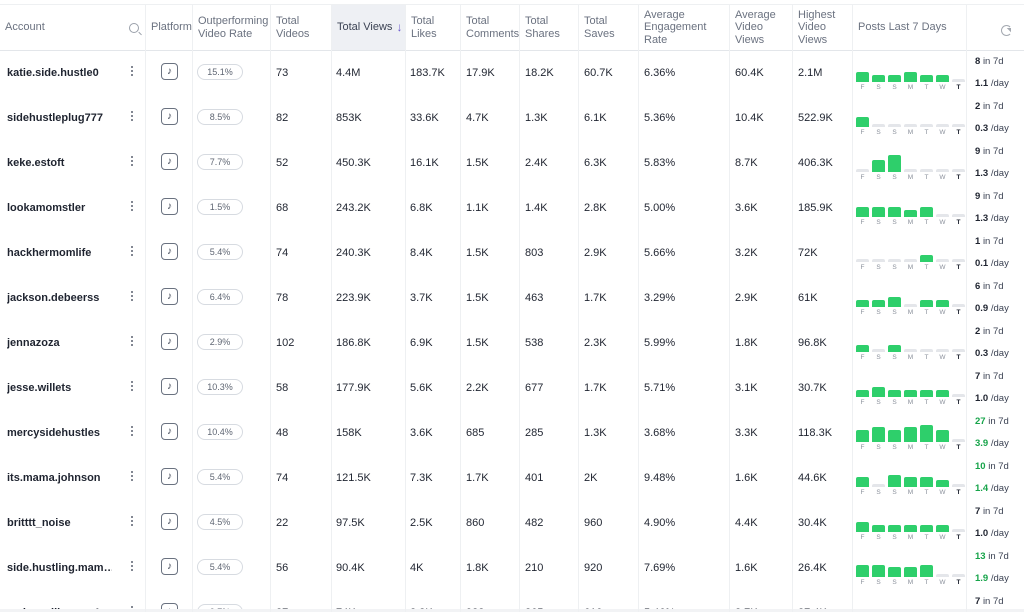  What do you see at coordinates (660, 72) in the screenshot?
I see `engagement-value: 6.36%` at bounding box center [660, 72].